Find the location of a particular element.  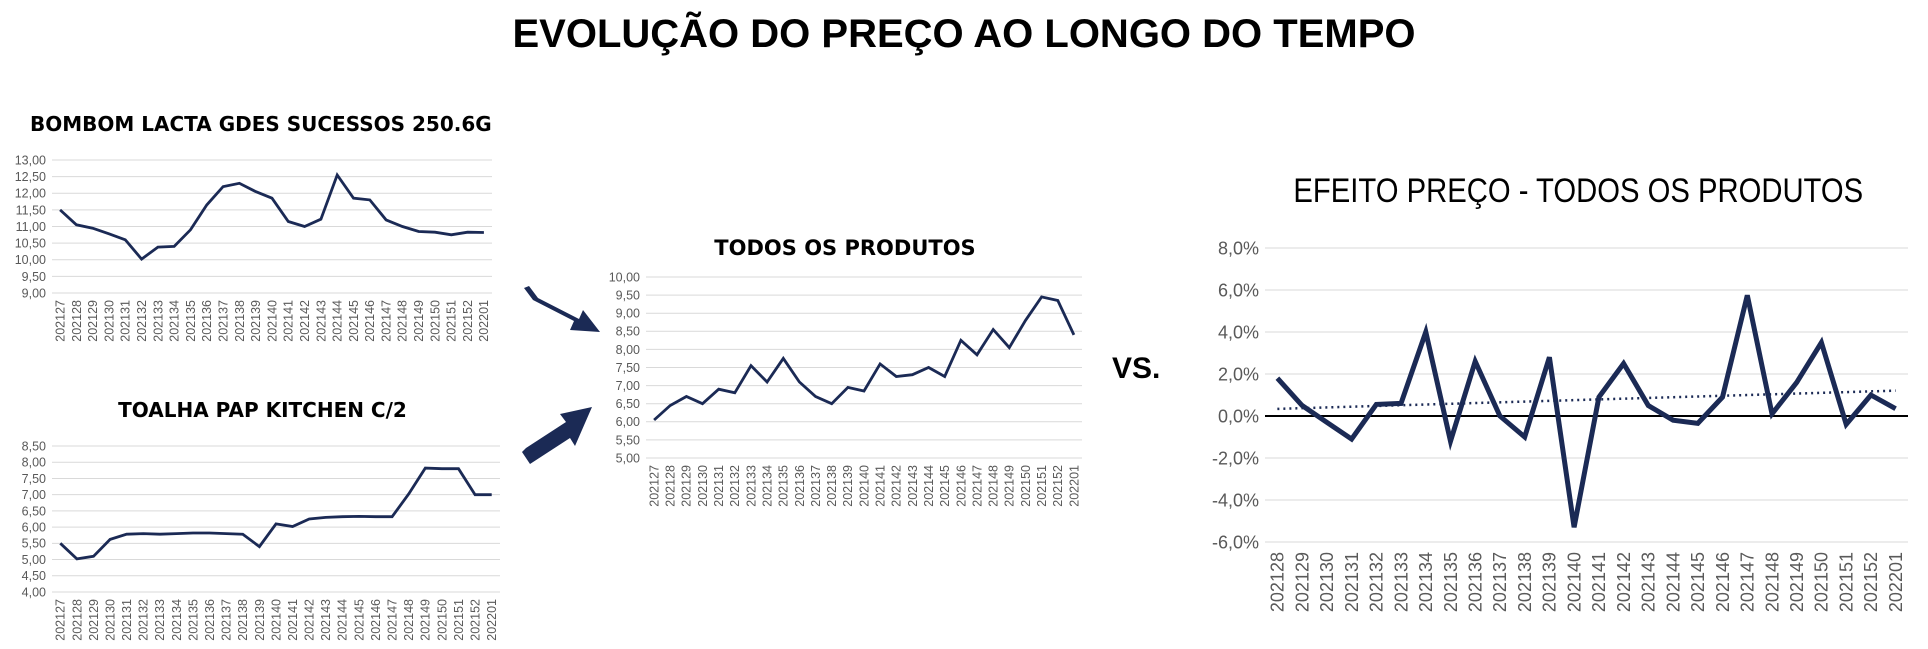

chart-title-bombom: BOMBOM LACTA GDES SUCESSOS 250.6G is located at coordinates (261, 124).